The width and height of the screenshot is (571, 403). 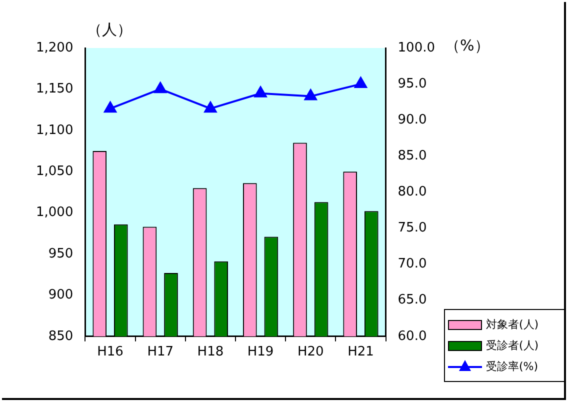 What do you see at coordinates (55, 212) in the screenshot?
I see `y-tick-label: 1,000` at bounding box center [55, 212].